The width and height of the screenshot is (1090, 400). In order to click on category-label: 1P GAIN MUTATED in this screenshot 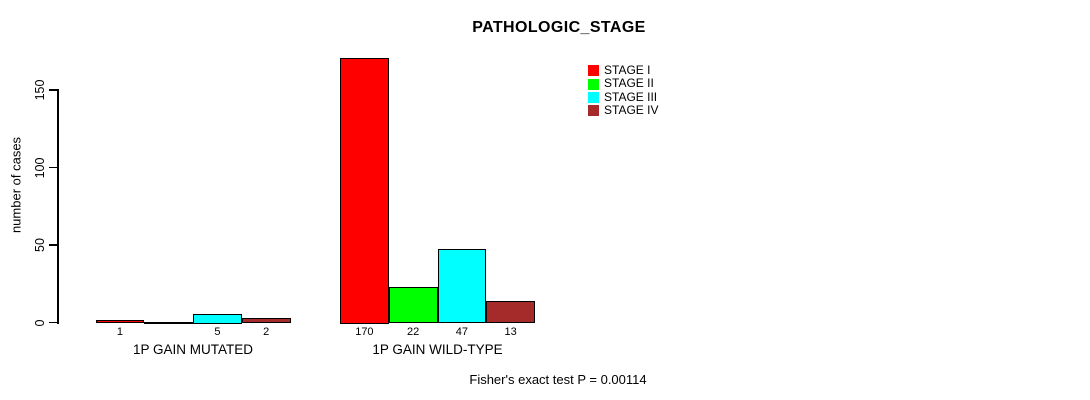, I will do `click(193, 349)`.